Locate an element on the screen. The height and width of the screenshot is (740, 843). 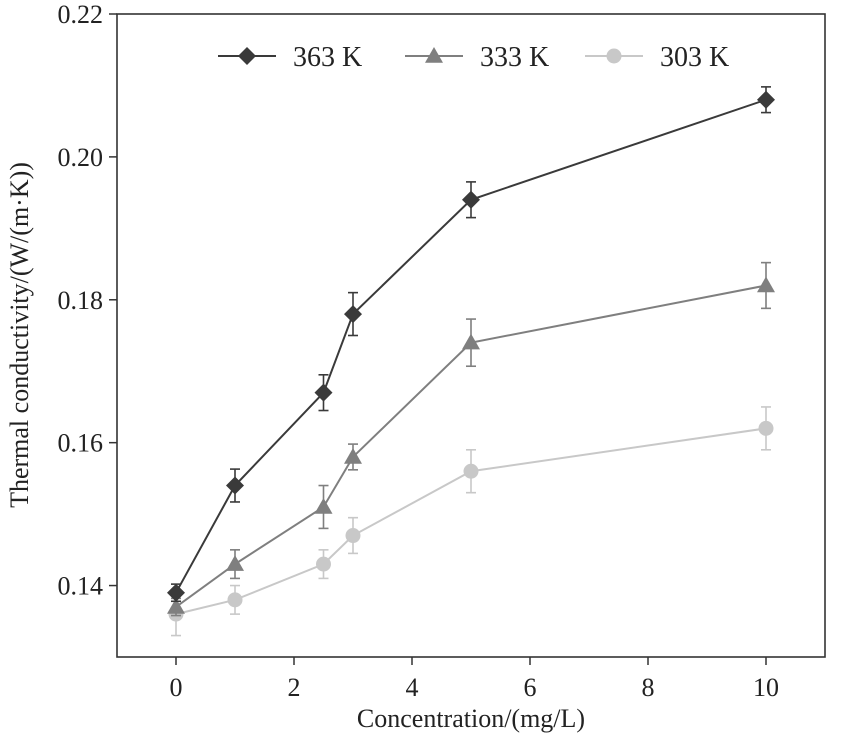
legend-item: 303 K is located at coordinates (657, 57).